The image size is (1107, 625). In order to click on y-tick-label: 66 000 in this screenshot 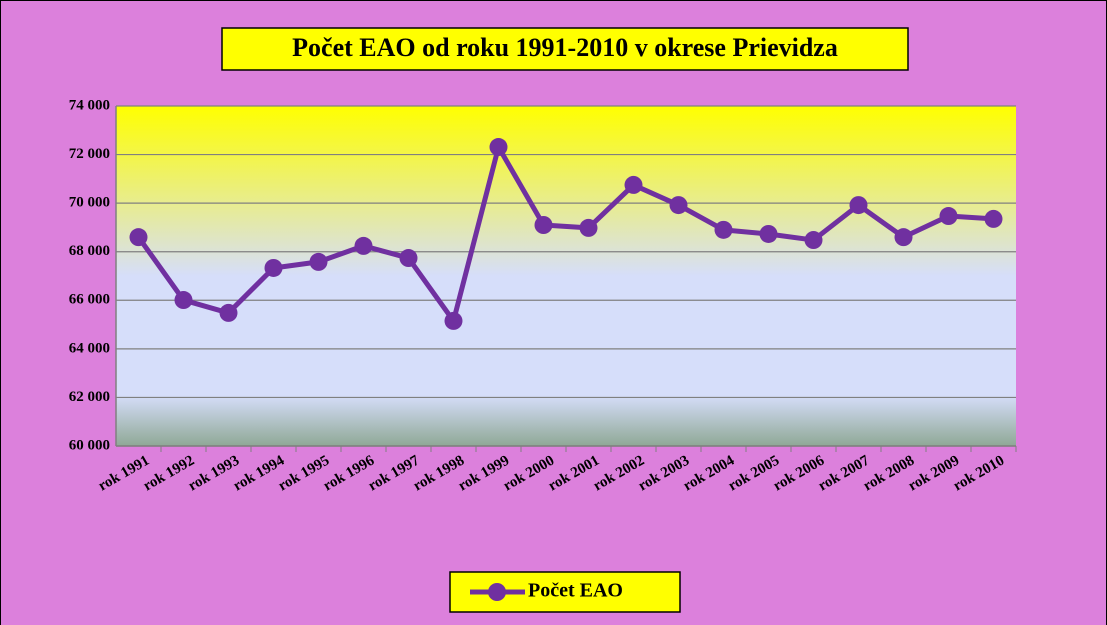, I will do `click(89, 300)`.